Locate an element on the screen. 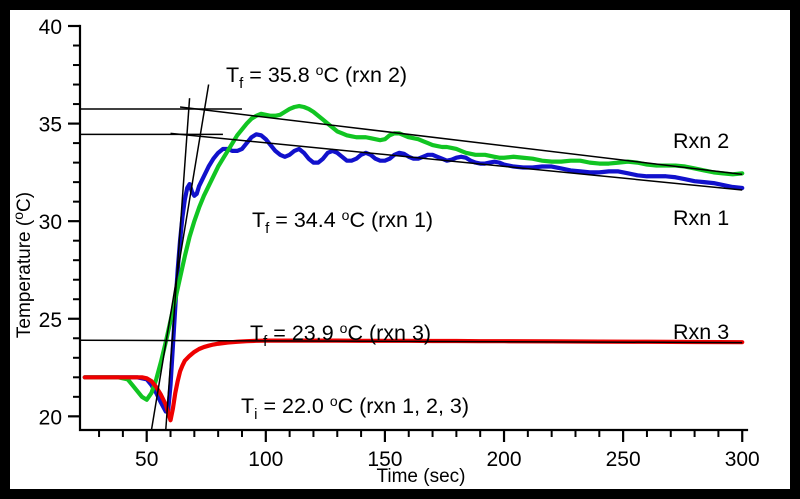 Image resolution: width=800 pixels, height=499 pixels. annotation-value: = 23.9 is located at coordinates (303, 333).